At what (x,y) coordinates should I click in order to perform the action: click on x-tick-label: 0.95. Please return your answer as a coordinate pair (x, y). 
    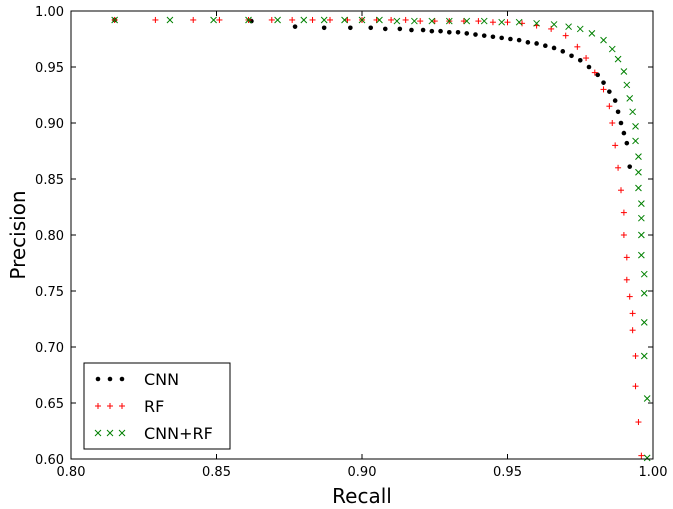
    Looking at the image, I should click on (507, 472).